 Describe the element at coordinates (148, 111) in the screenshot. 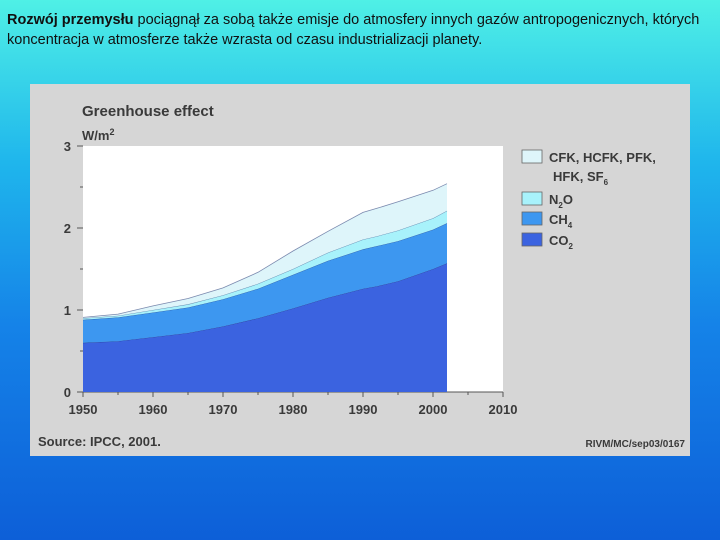

I see `chart-title: Greenhouse effect` at that location.